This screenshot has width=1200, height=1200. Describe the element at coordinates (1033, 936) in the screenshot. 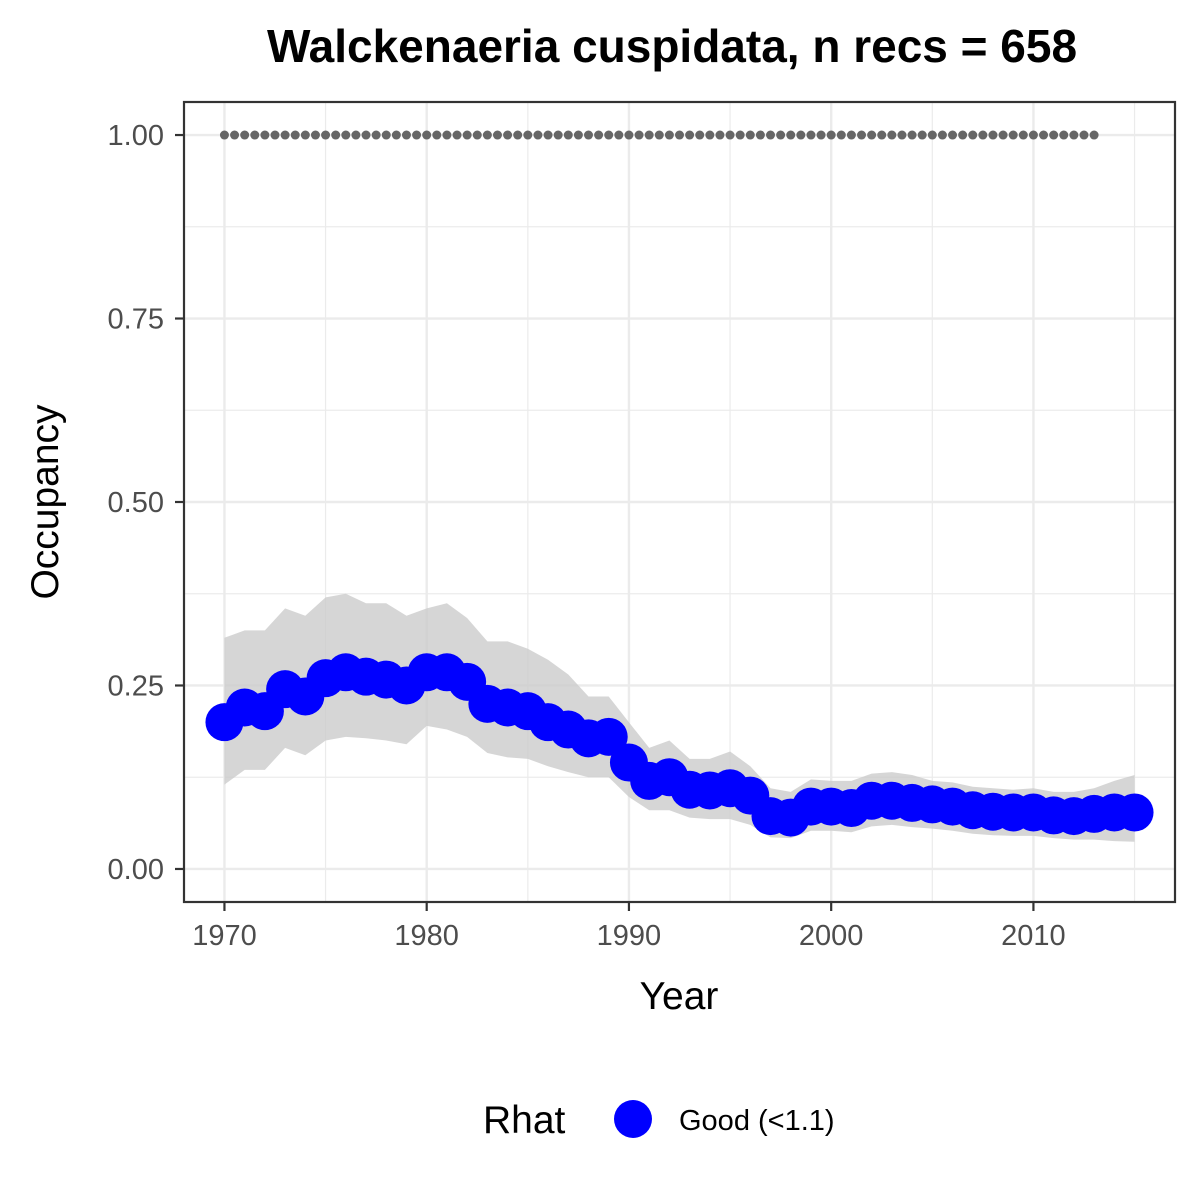

I see `x-tick-label: 2010` at that location.